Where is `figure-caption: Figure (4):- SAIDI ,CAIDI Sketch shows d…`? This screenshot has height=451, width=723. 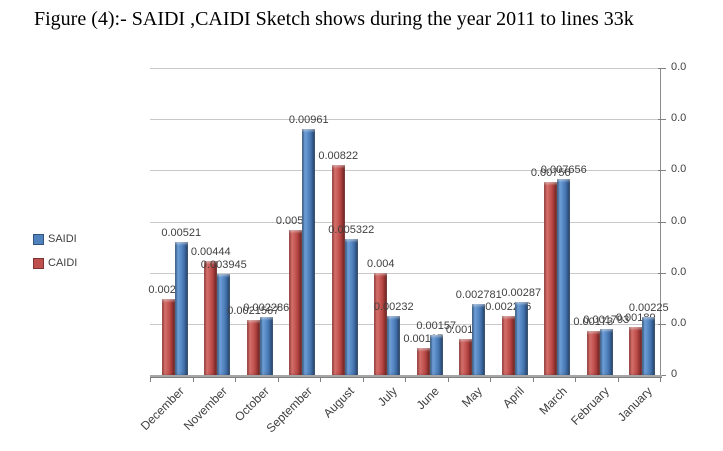
figure-caption: Figure (4):- SAIDI ,CAIDI Sketch shows d… is located at coordinates (334, 19).